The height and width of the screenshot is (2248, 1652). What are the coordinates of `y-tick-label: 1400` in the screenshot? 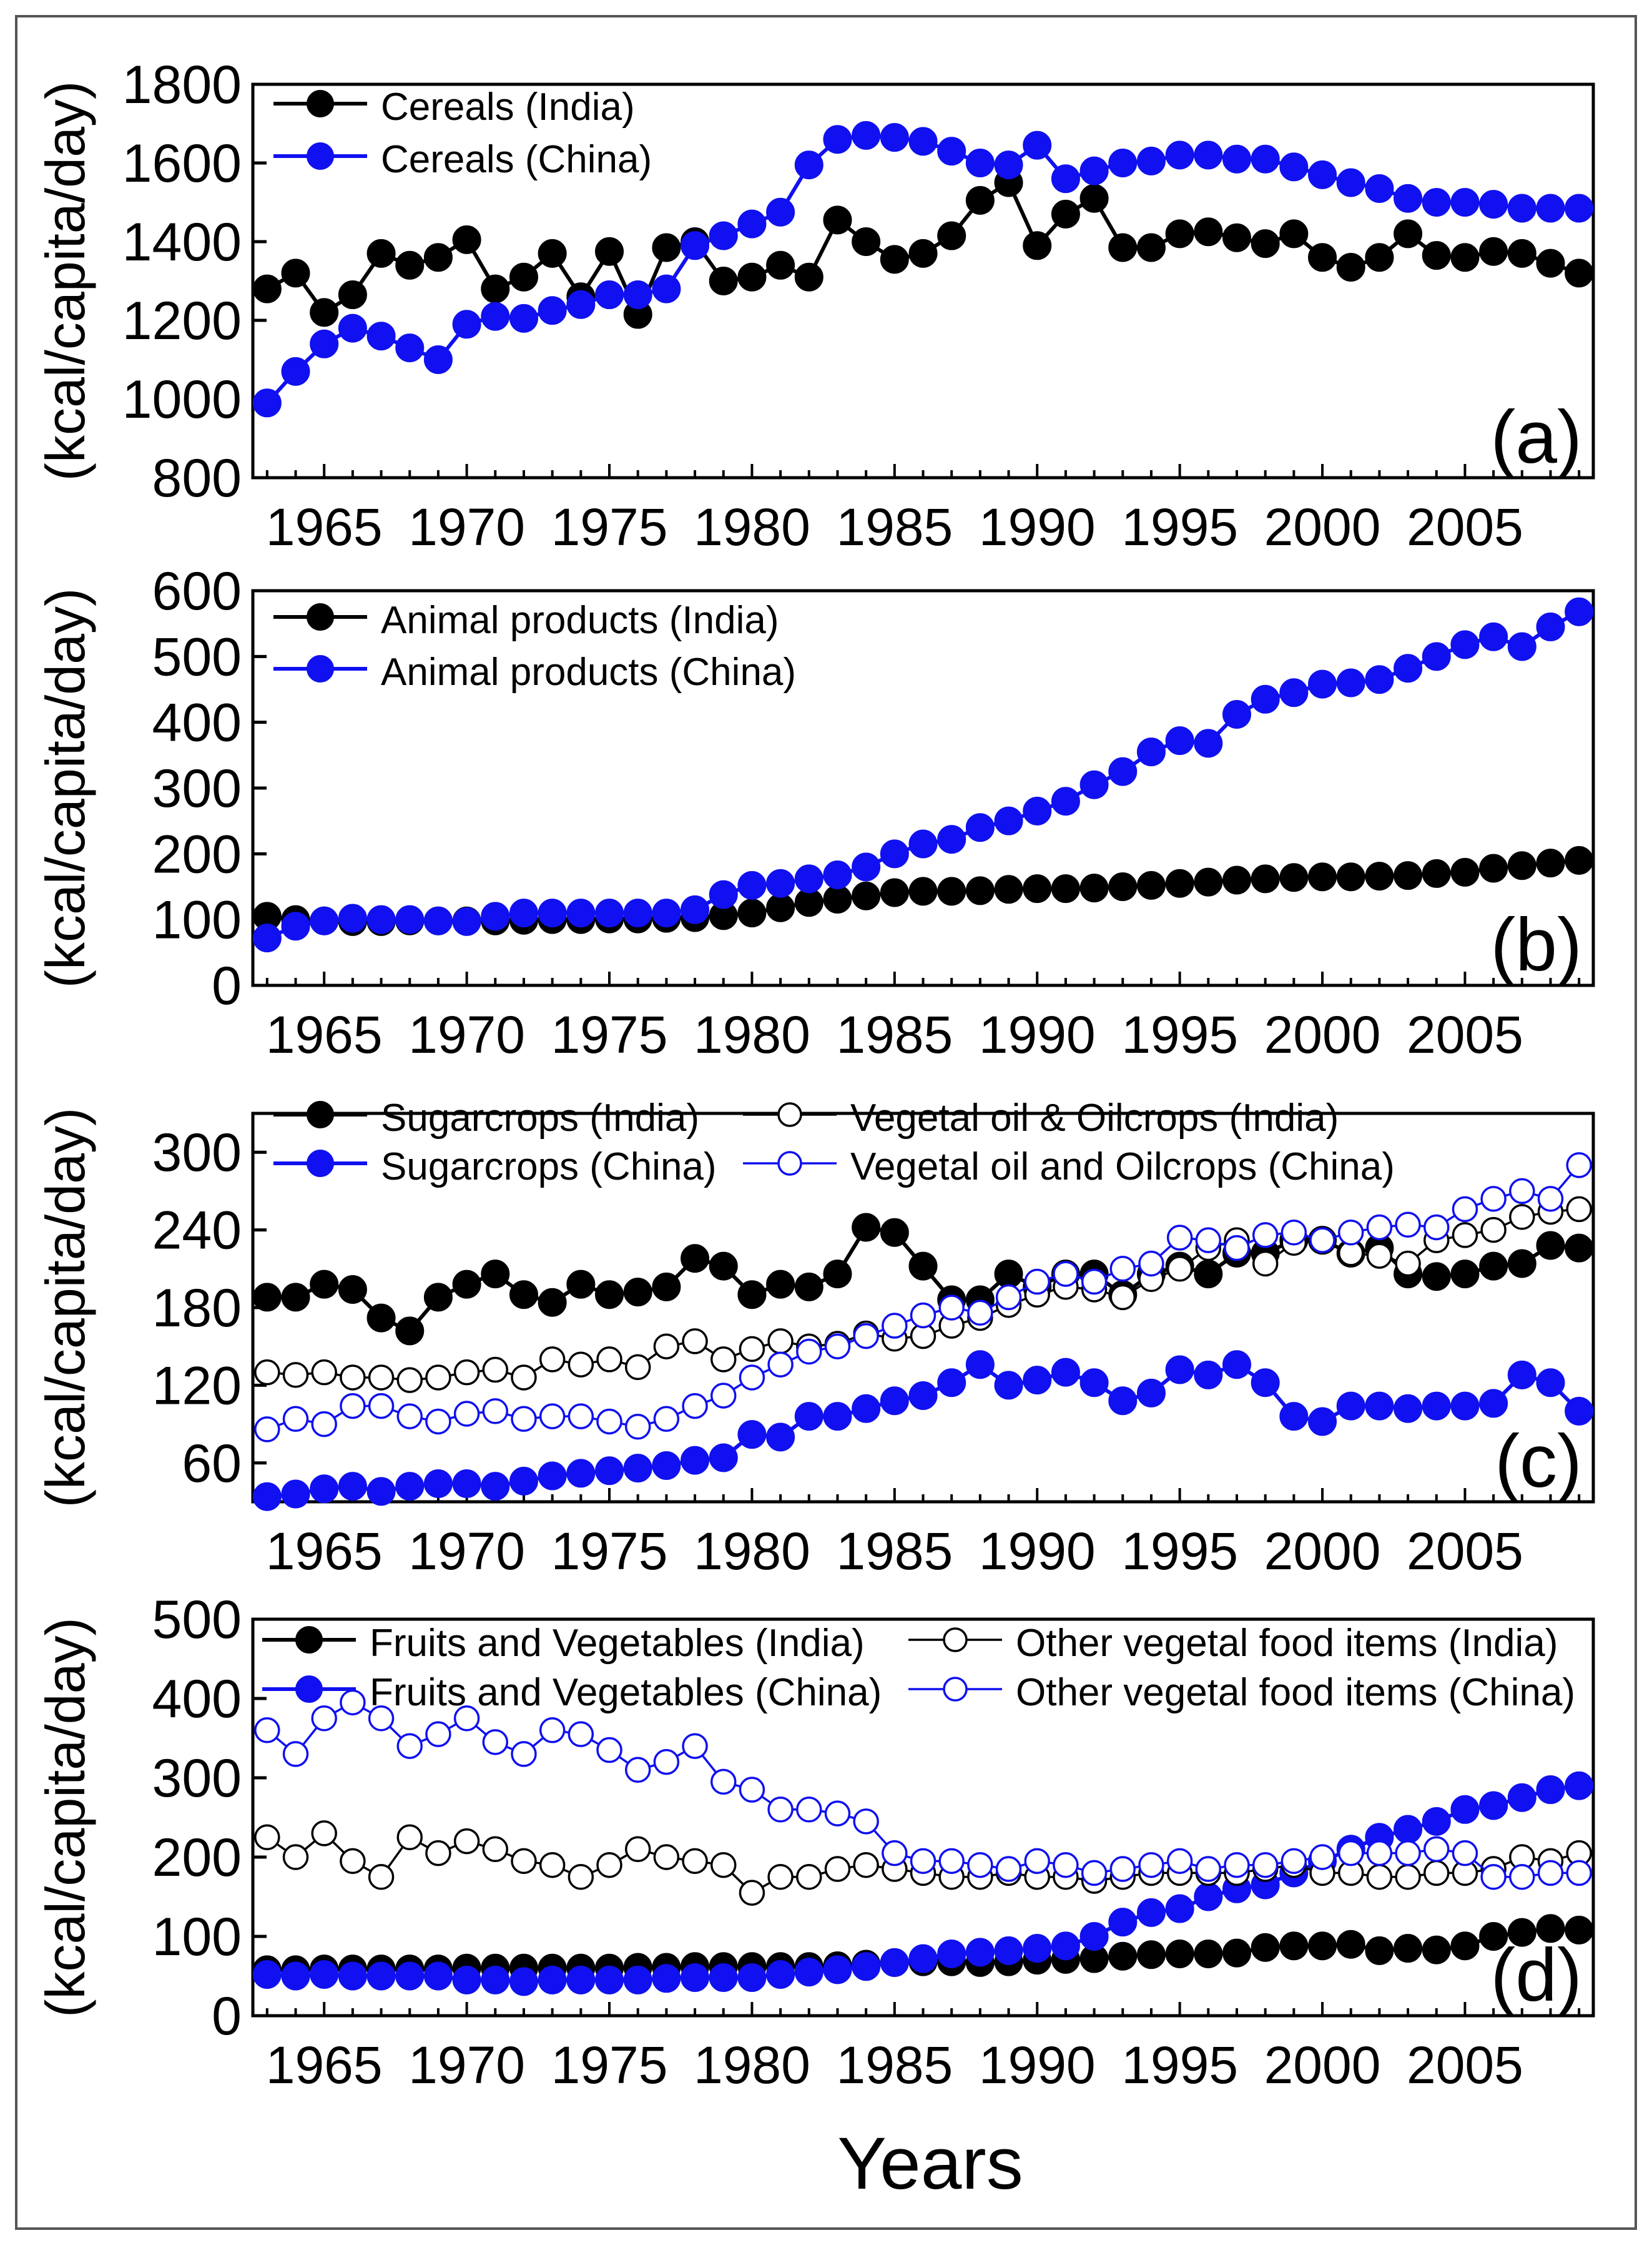 It's located at (182, 242).